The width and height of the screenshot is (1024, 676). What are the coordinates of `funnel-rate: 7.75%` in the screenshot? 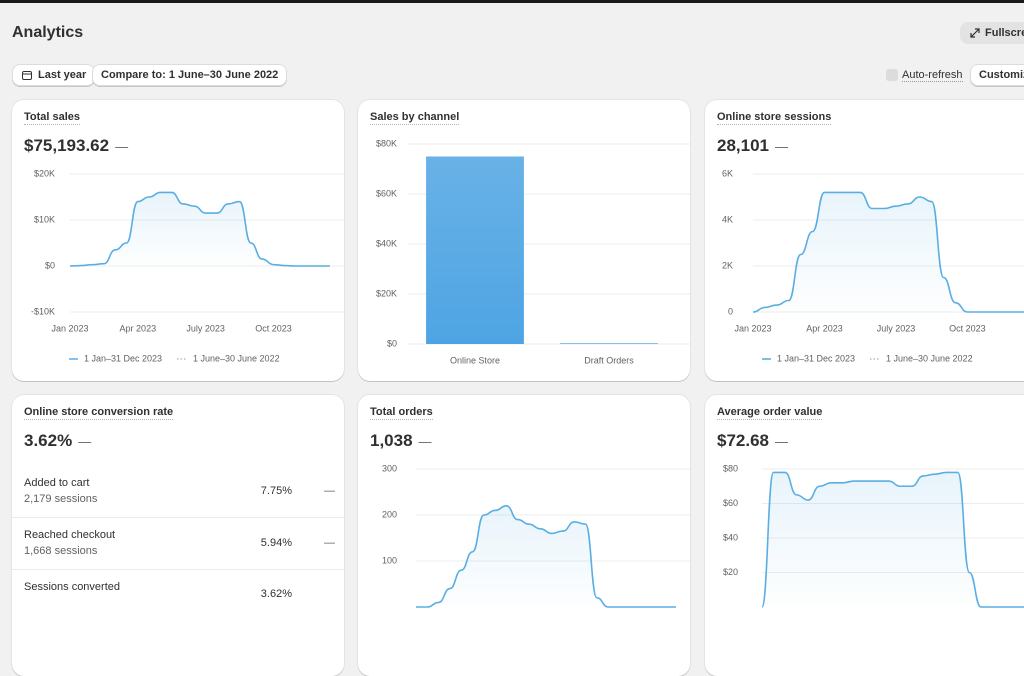 It's located at (276, 491).